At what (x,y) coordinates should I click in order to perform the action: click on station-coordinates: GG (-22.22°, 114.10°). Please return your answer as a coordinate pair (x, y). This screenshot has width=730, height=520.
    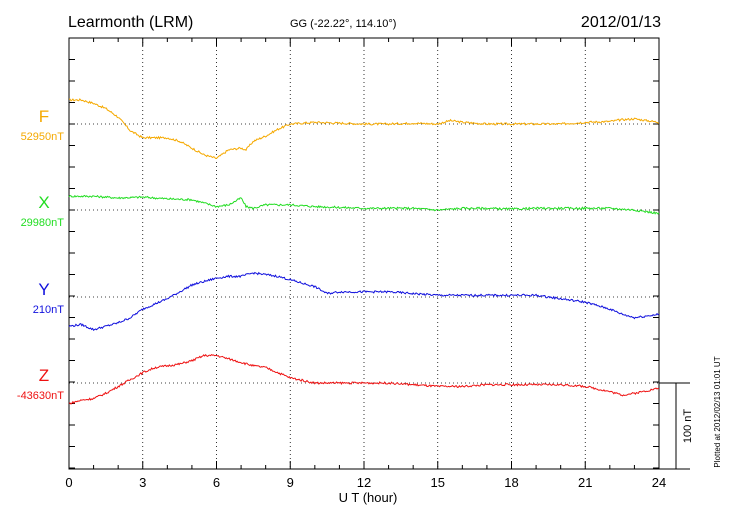
    Looking at the image, I should click on (343, 24).